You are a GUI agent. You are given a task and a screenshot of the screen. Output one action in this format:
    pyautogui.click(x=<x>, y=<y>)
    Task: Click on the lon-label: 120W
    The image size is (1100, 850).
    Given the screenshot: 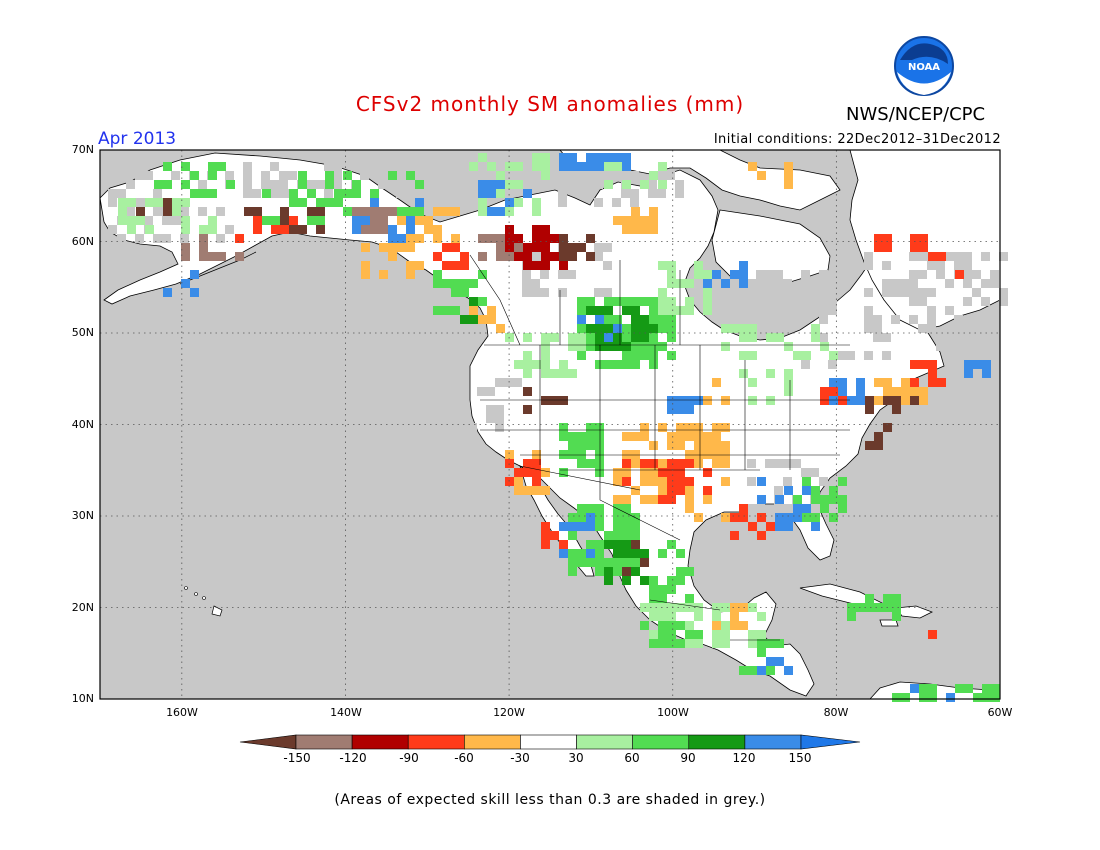 What is the action you would take?
    pyautogui.click(x=509, y=712)
    